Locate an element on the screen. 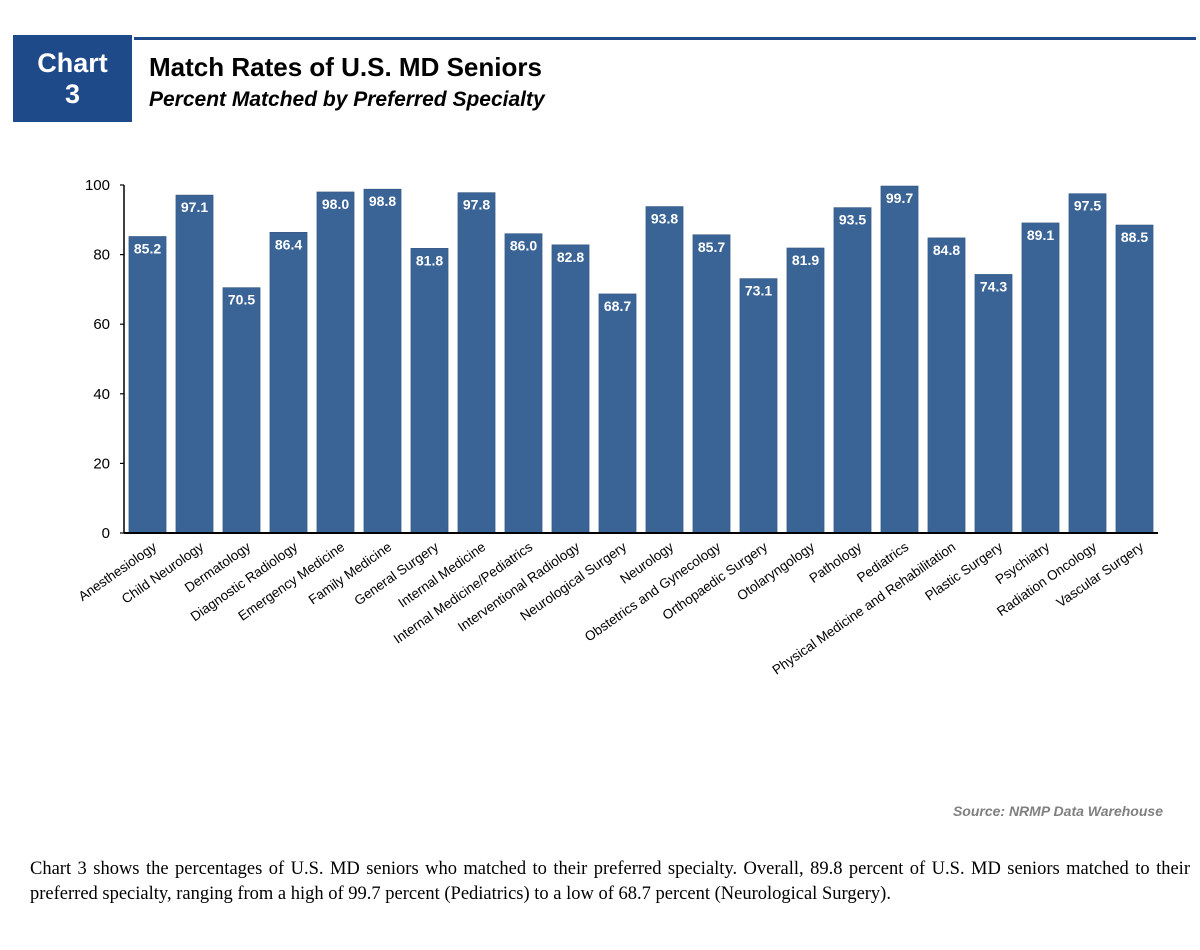 The width and height of the screenshot is (1200, 950). x-category-label: Vascular Surgery is located at coordinates (1100, 574).